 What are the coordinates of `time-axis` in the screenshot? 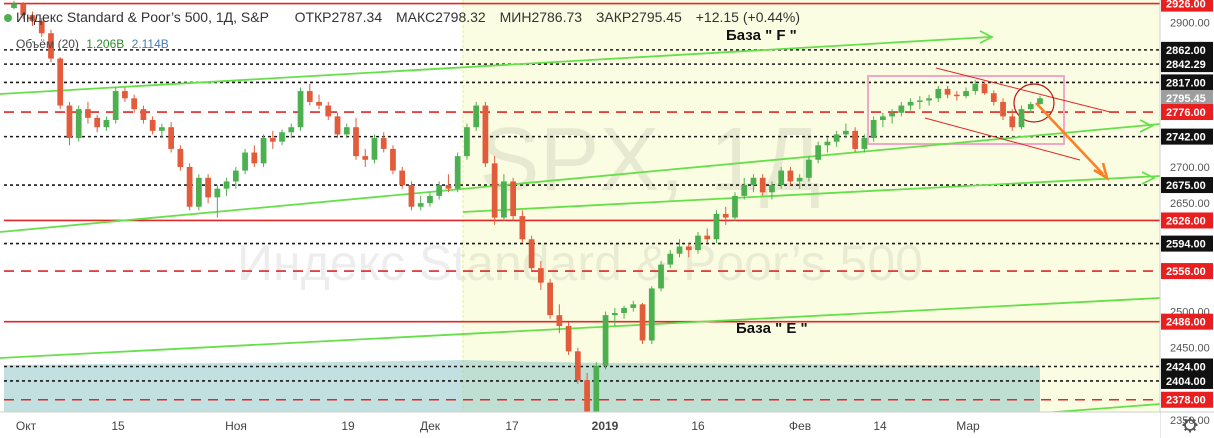 It's located at (580, 425).